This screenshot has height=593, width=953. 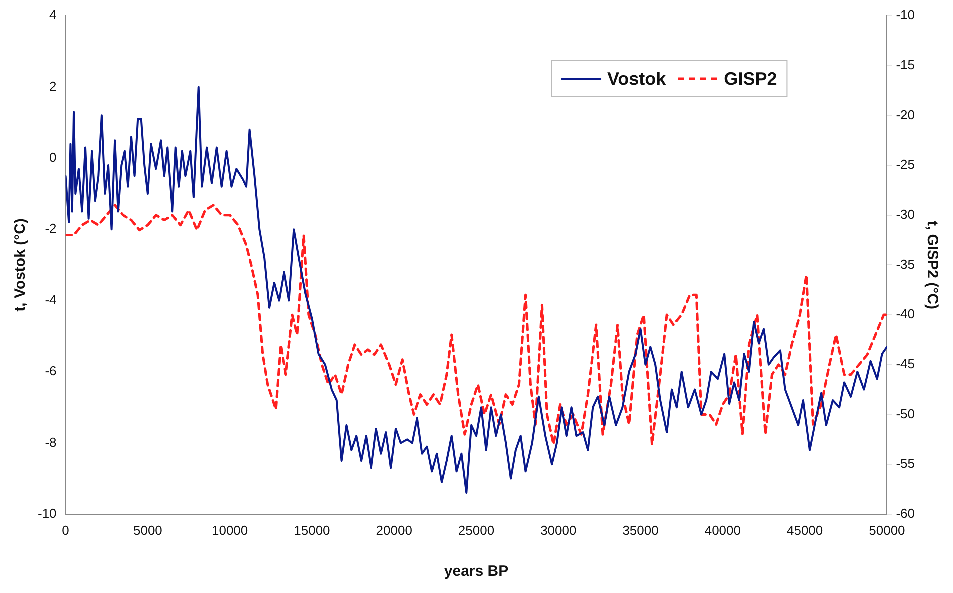 I want to click on y-tick-label: 4, so click(x=53, y=15).